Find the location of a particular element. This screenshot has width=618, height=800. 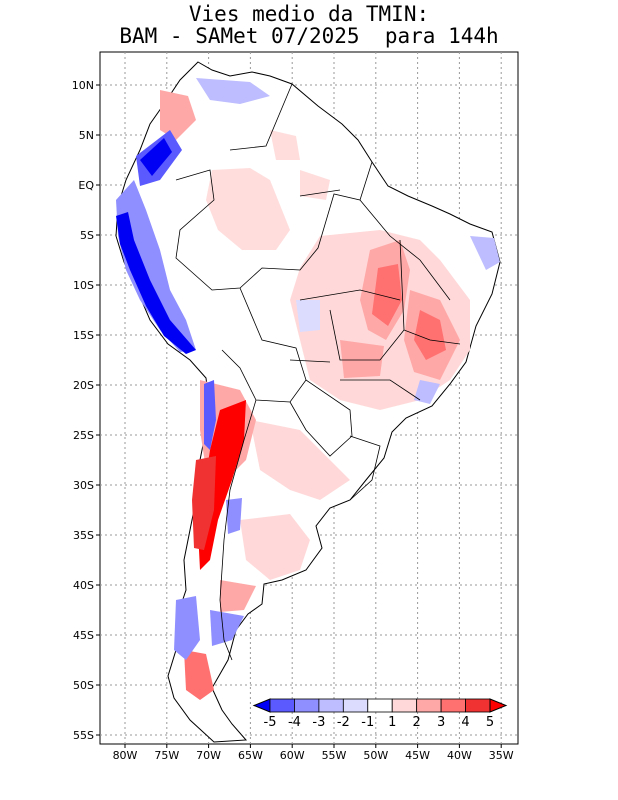

map-title-line-2: BAM - SAMet 07/2025 para 144h is located at coordinates (309, 36).